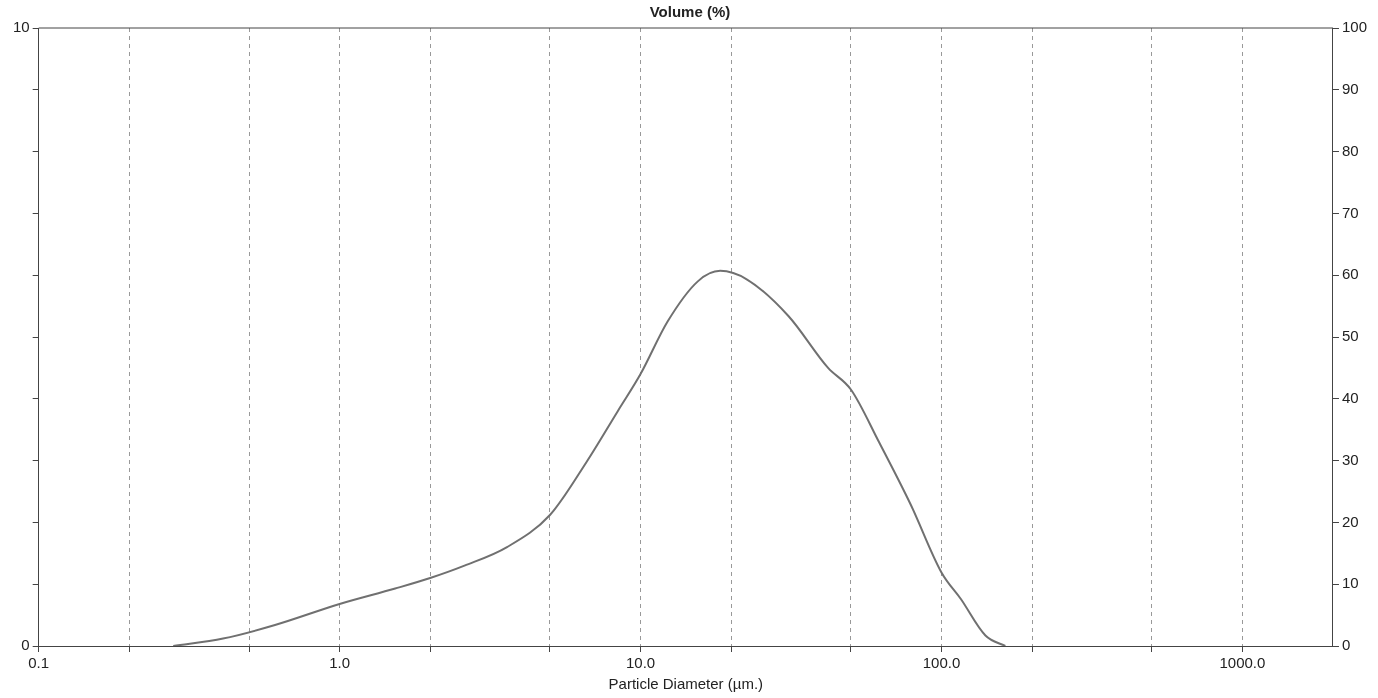 Image resolution: width=1378 pixels, height=698 pixels. I want to click on x-tick-label: 0.1, so click(39, 663).